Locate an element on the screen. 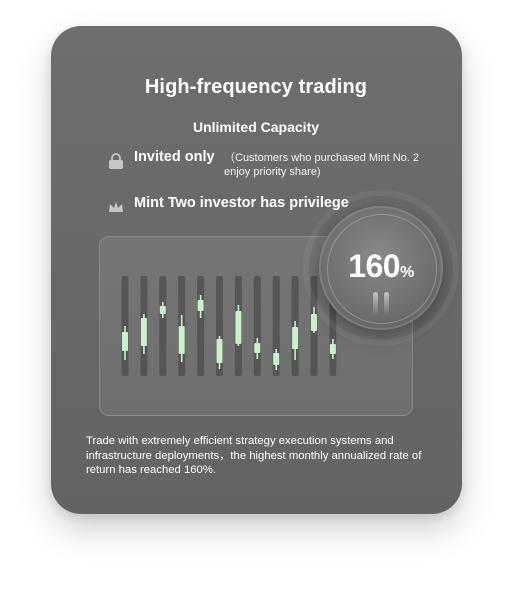 Image resolution: width=512 pixels, height=593 pixels. gauge-ring is located at coordinates (382, 269).